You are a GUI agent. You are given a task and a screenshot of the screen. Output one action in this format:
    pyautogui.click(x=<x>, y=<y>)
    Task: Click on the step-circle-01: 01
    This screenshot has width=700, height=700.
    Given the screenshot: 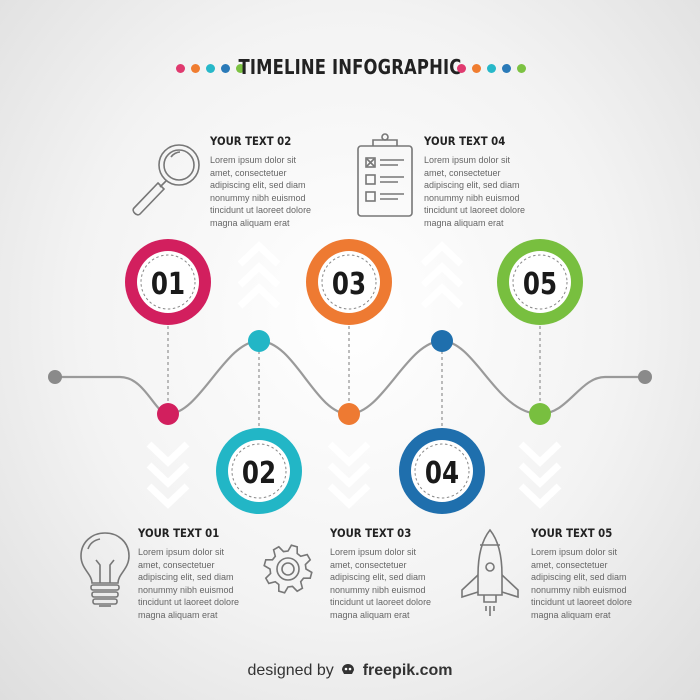 What is the action you would take?
    pyautogui.click(x=168, y=282)
    